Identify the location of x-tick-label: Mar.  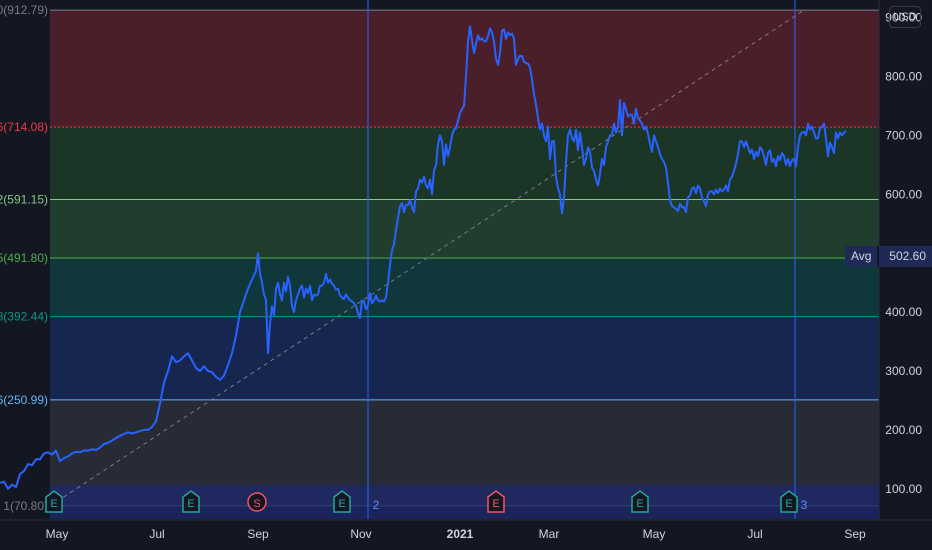
(549, 534).